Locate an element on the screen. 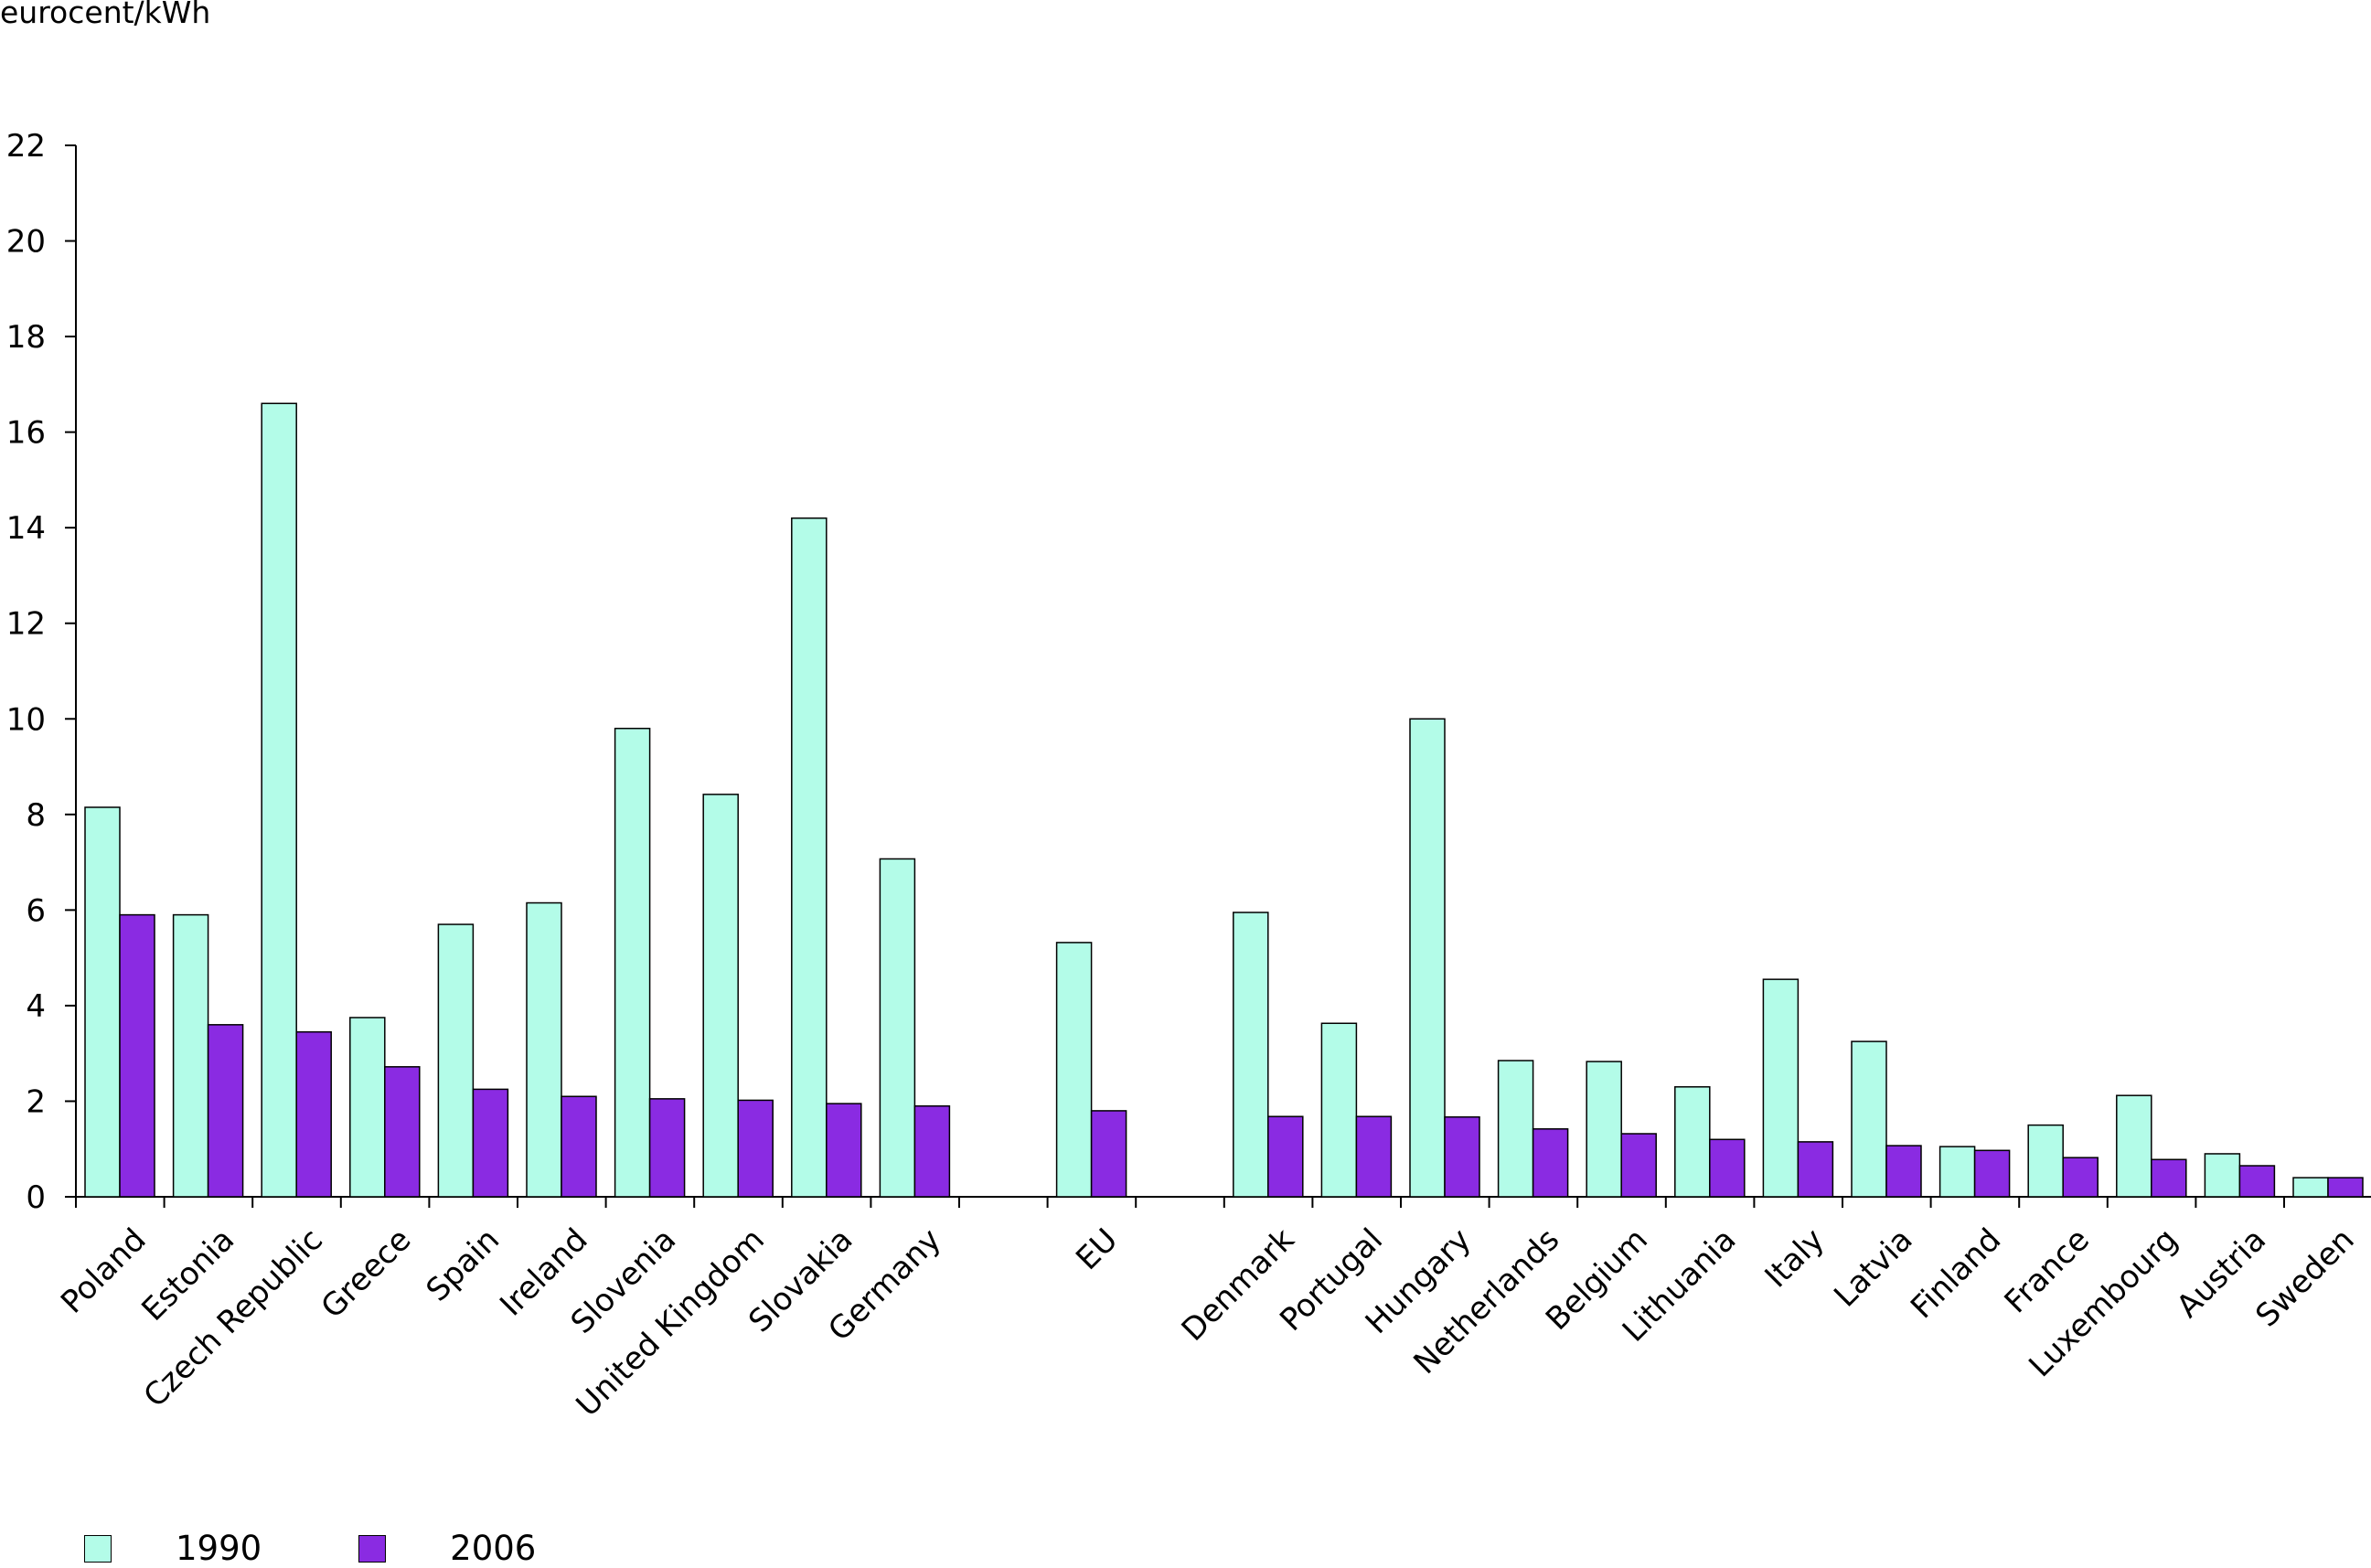 The height and width of the screenshot is (1568, 2371). bar-2006-austria is located at coordinates (2257, 1181).